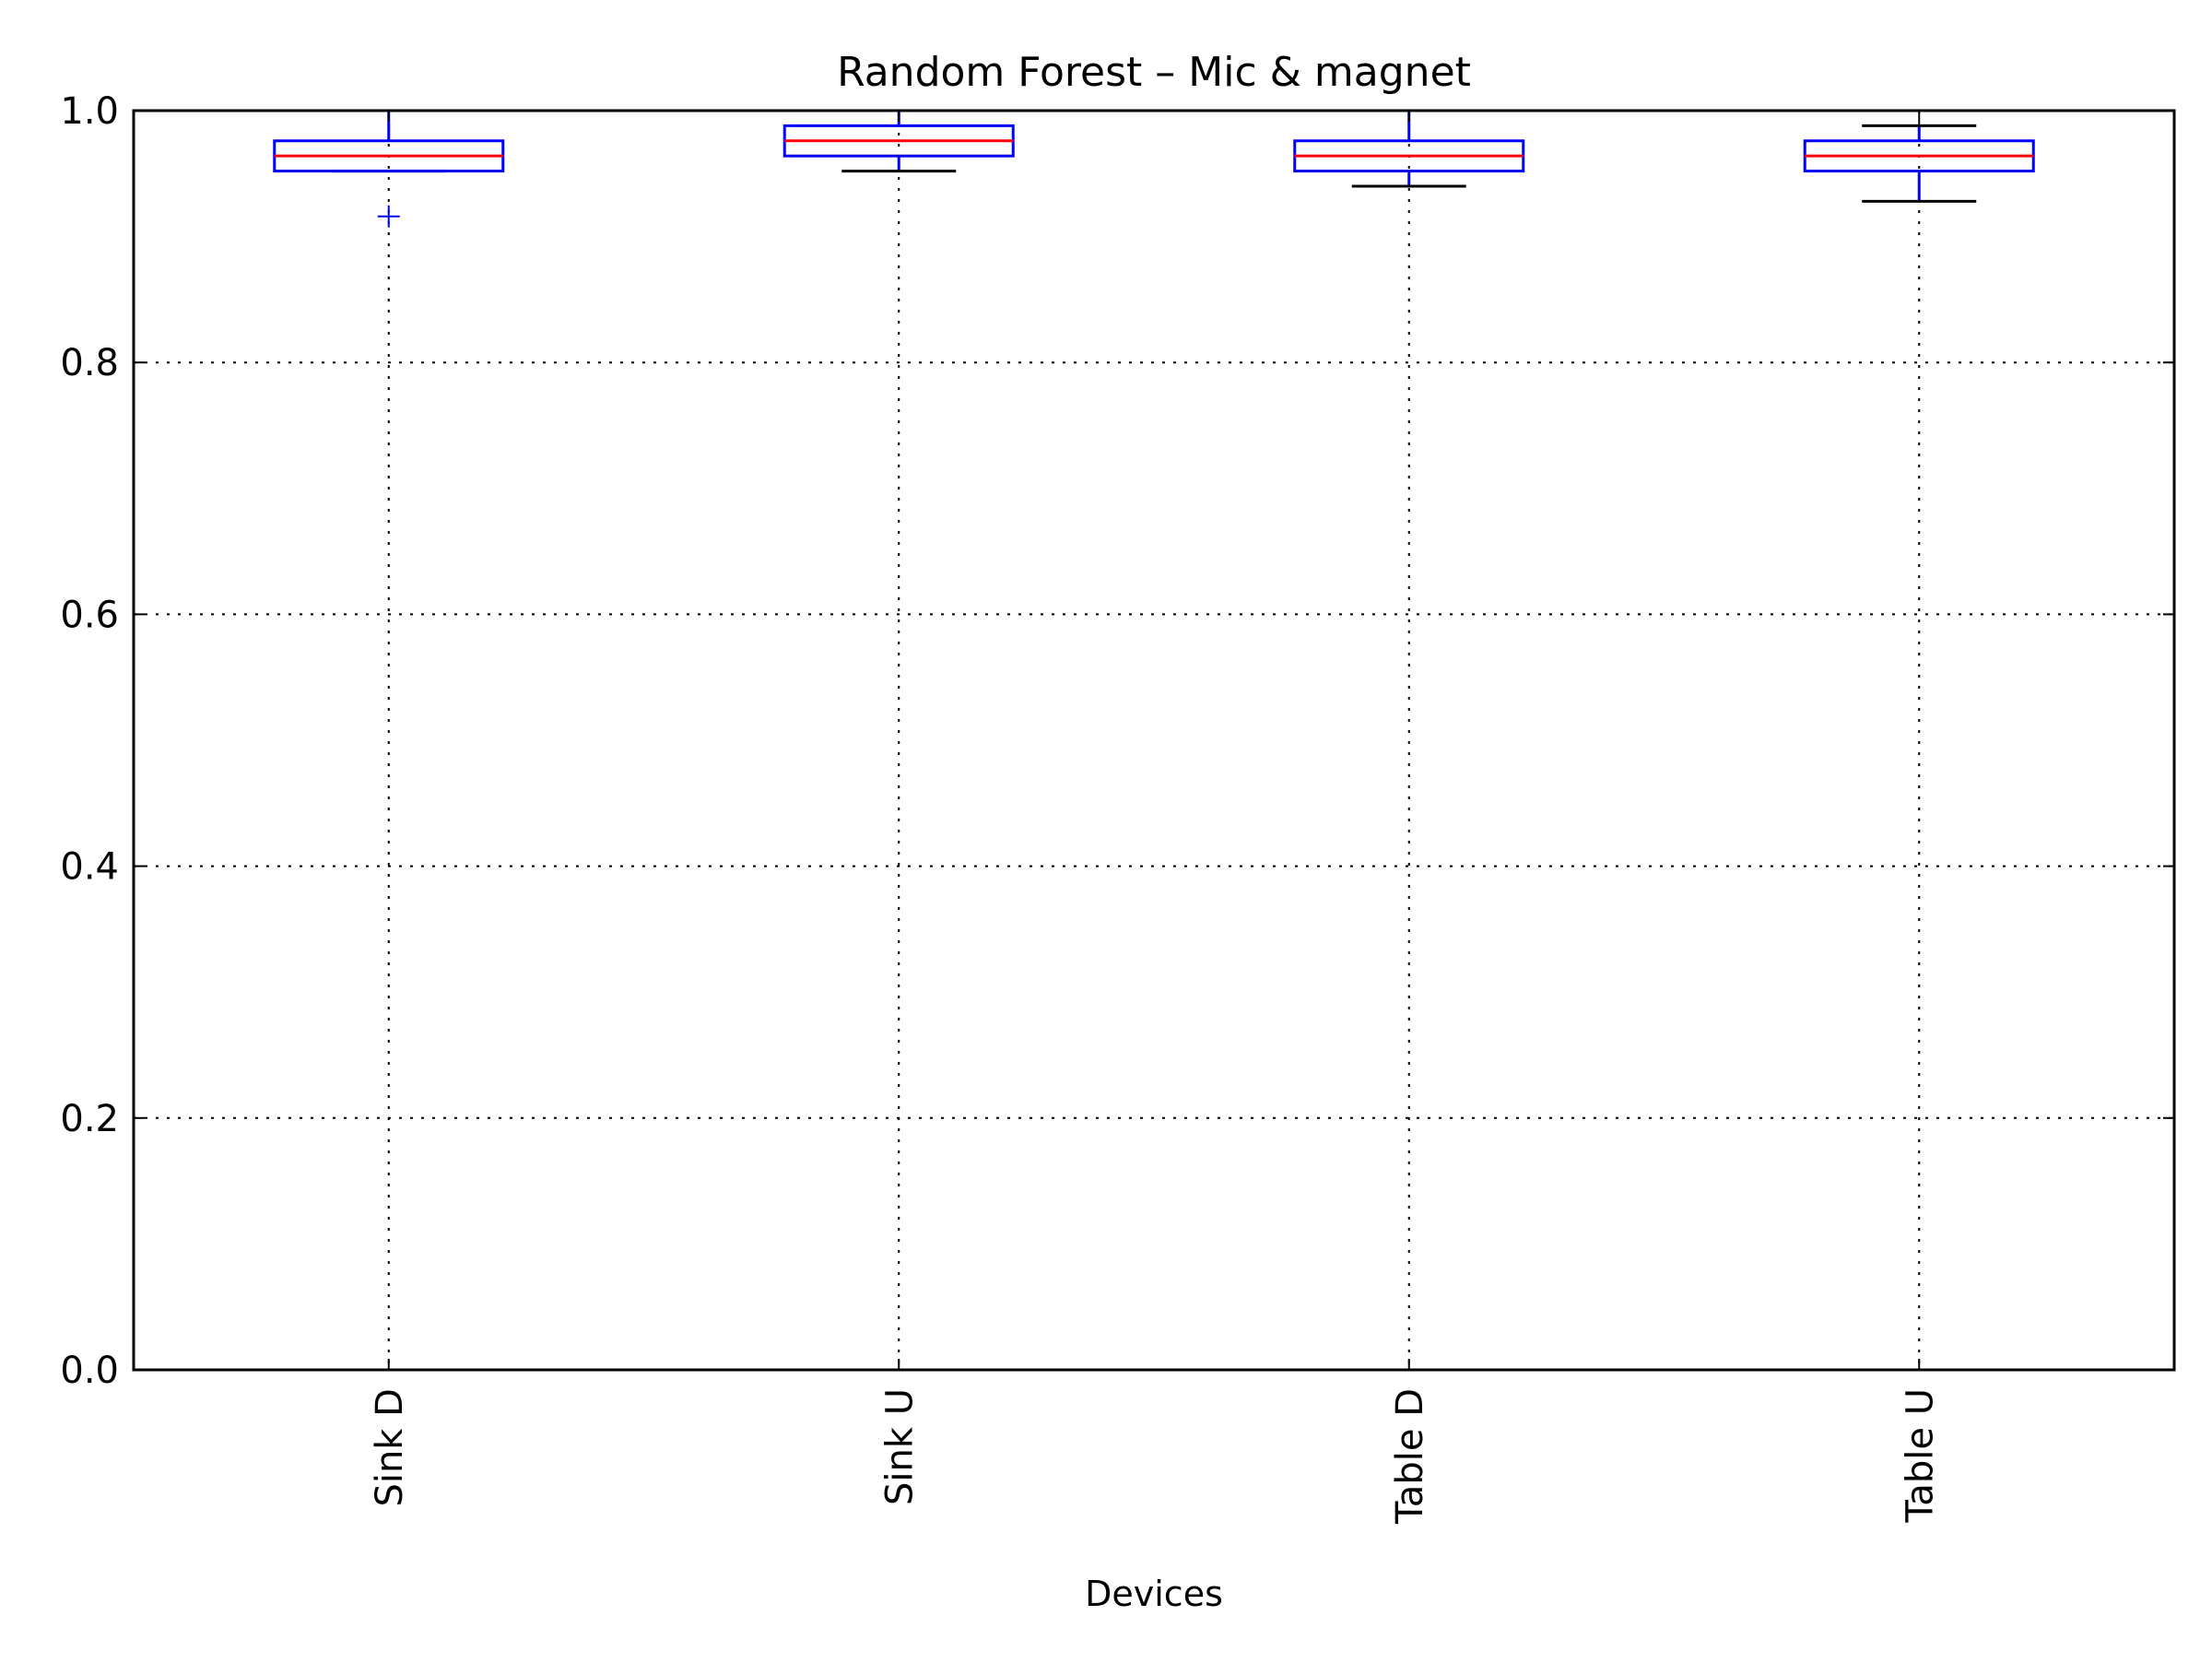 This screenshot has height=1663, width=2212. I want to click on chart-title: Random Forest – Mic & magnet, so click(1154, 72).